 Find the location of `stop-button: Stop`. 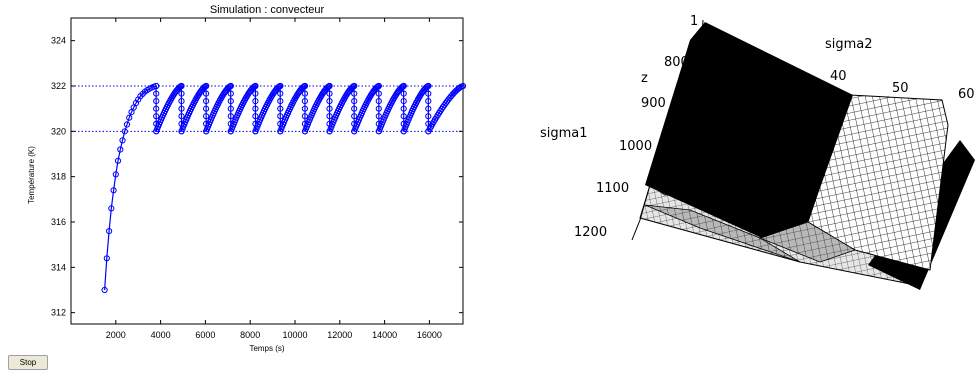

stop-button: Stop is located at coordinates (28, 362).